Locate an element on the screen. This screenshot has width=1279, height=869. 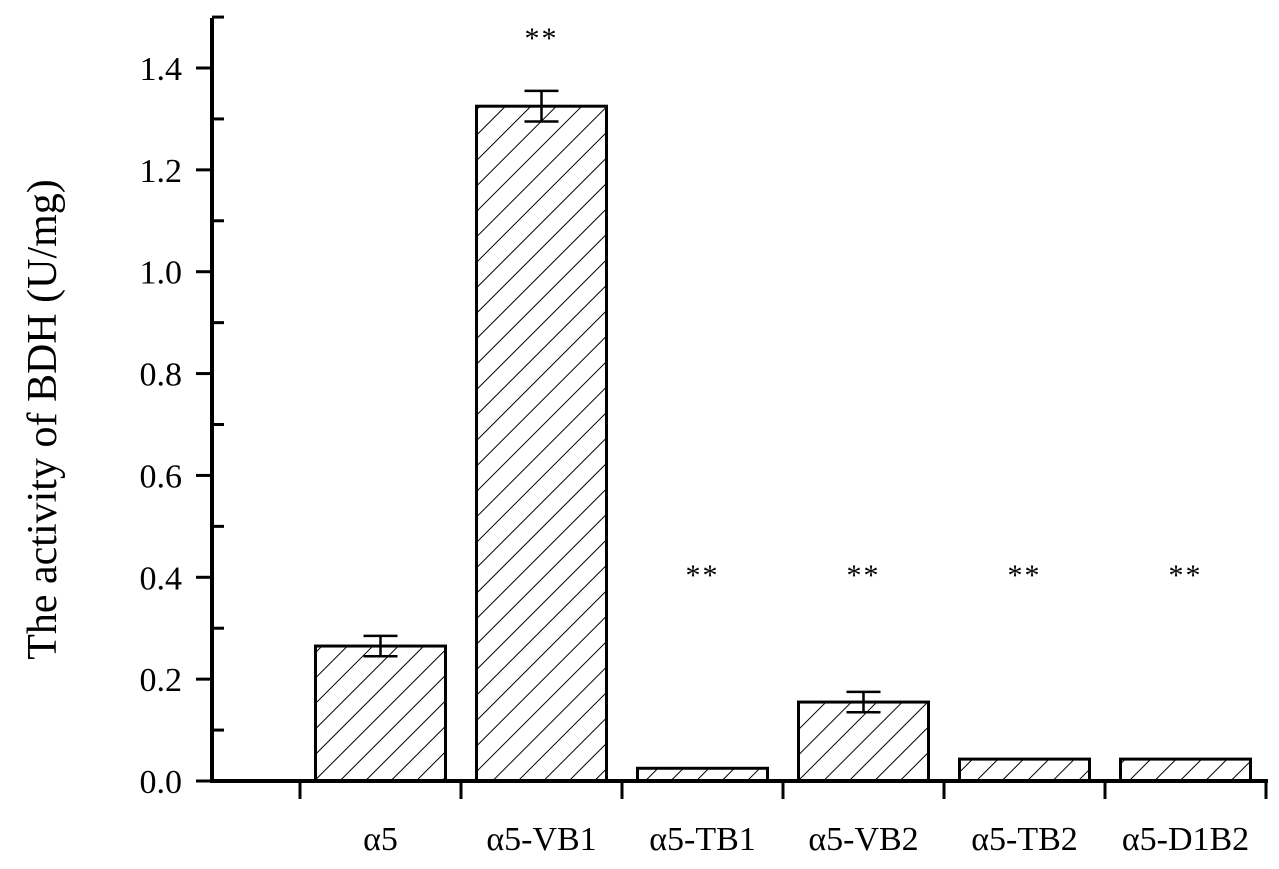
y-axis-ticks: 0.0 0.2 0.4 0.6 0.8 1.0 1.2 1.4 is located at coordinates (182, 408).